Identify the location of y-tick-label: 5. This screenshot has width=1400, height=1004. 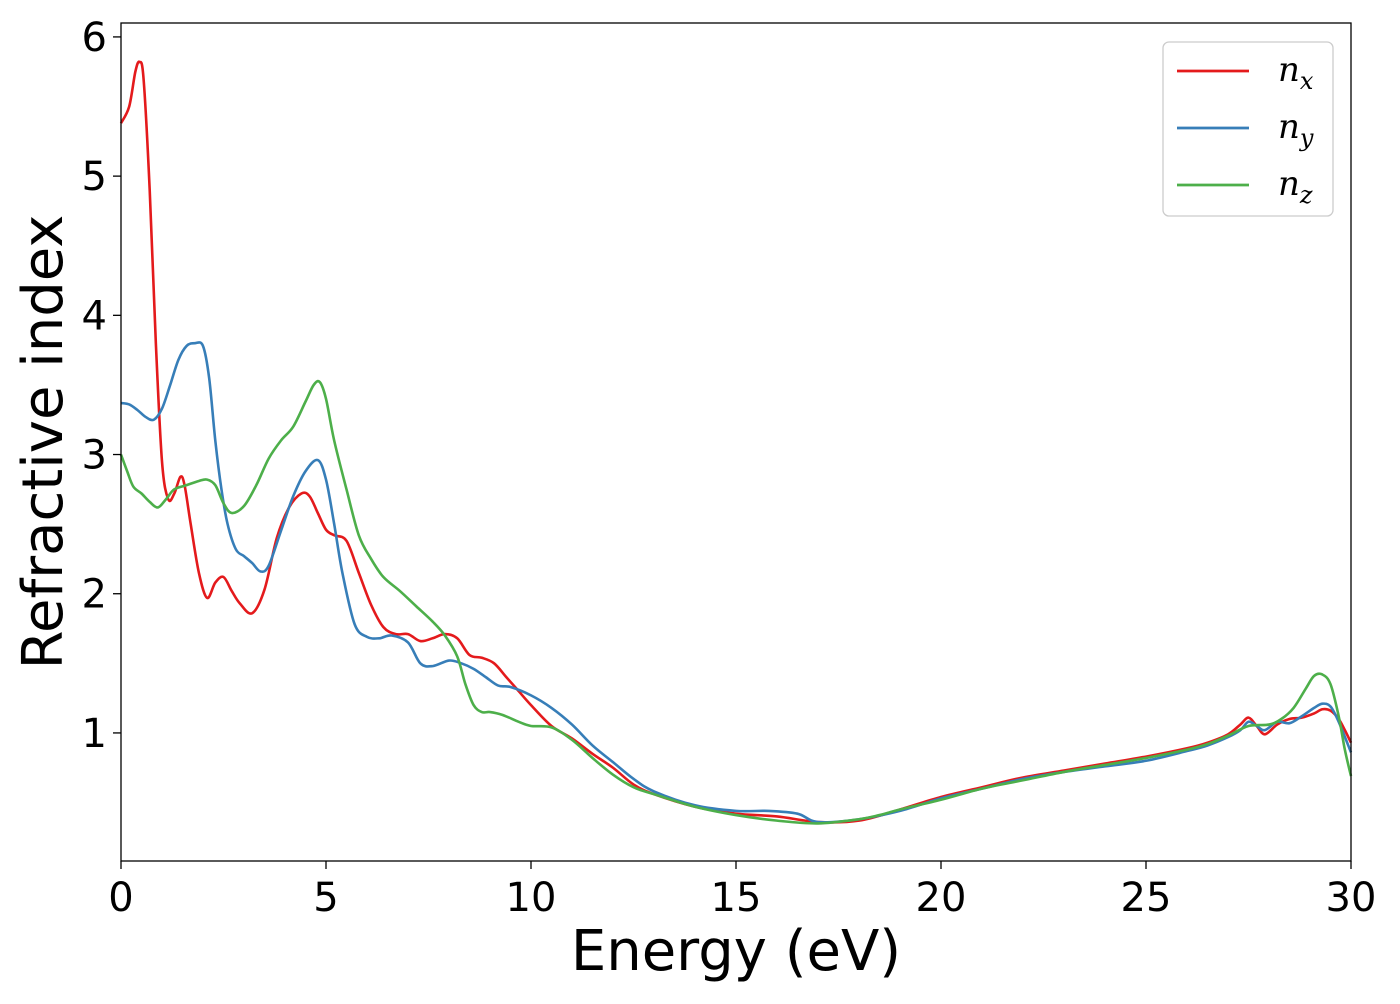
(94, 177).